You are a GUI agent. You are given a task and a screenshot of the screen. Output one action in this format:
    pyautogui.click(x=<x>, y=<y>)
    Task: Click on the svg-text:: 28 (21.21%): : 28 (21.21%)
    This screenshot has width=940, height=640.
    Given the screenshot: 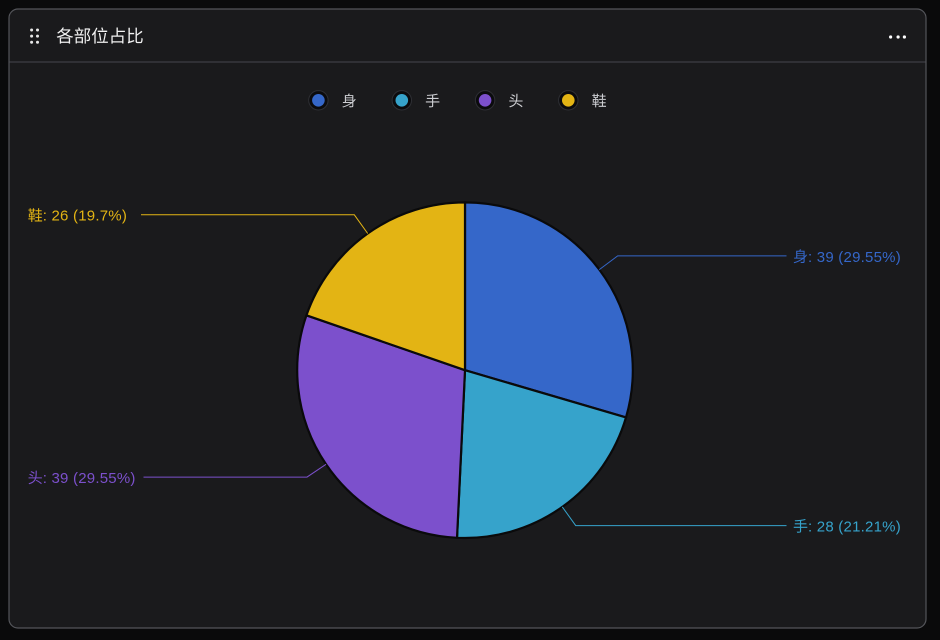 What is the action you would take?
    pyautogui.click(x=854, y=527)
    